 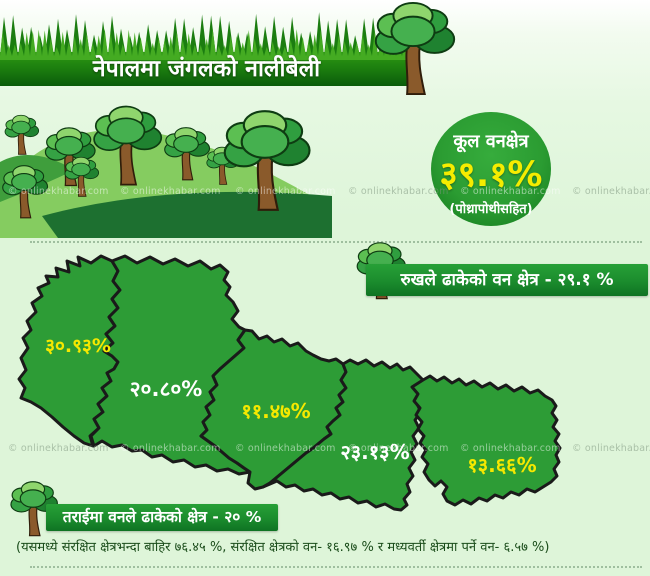 I want to click on tree-cover-label-box: रुखले ढाकेको वन क्षेत्र - २९.१ %, so click(x=507, y=280).